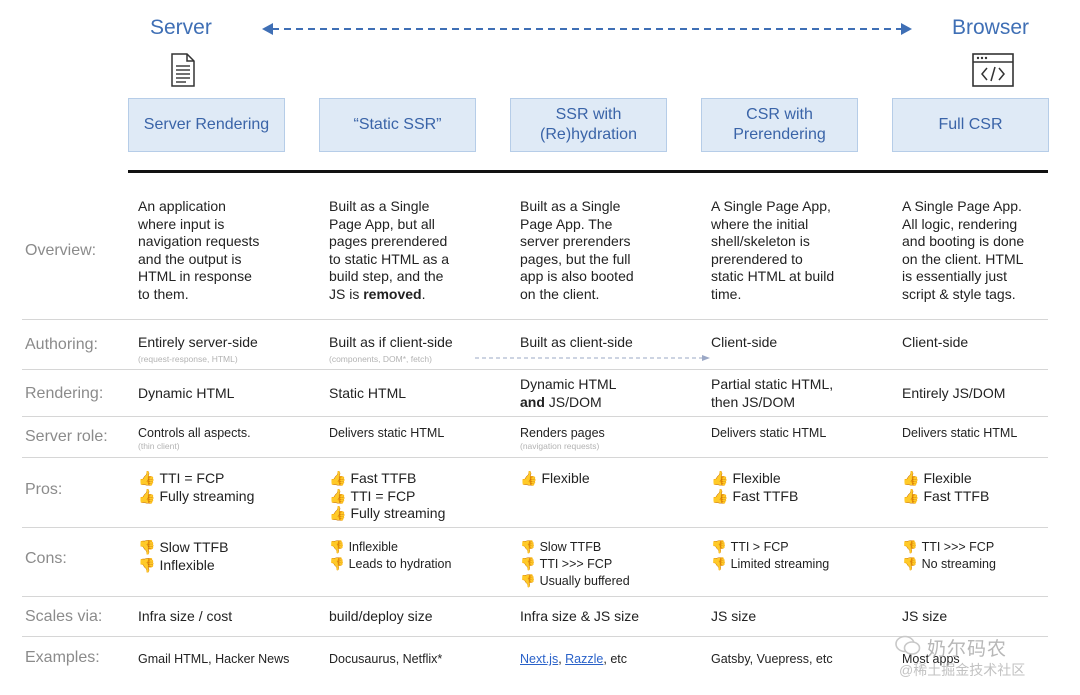 The width and height of the screenshot is (1080, 695). I want to click on pros-server-rendering: 👍 TTI = FCP 👍 Fully streaming, so click(196, 487).